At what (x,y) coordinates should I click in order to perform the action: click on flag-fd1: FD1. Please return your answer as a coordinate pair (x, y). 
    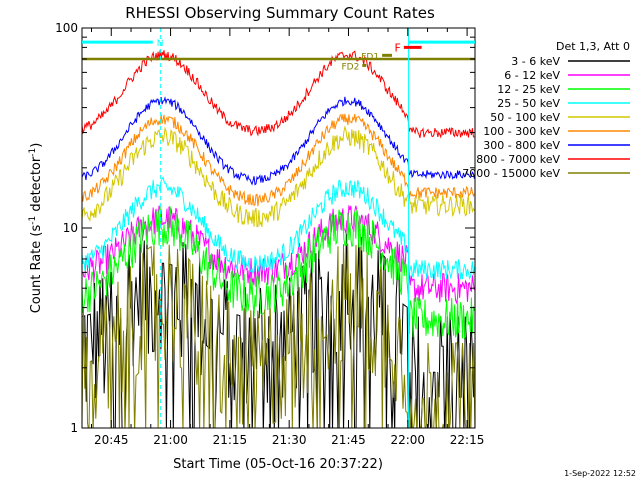
    Looking at the image, I should click on (376, 57).